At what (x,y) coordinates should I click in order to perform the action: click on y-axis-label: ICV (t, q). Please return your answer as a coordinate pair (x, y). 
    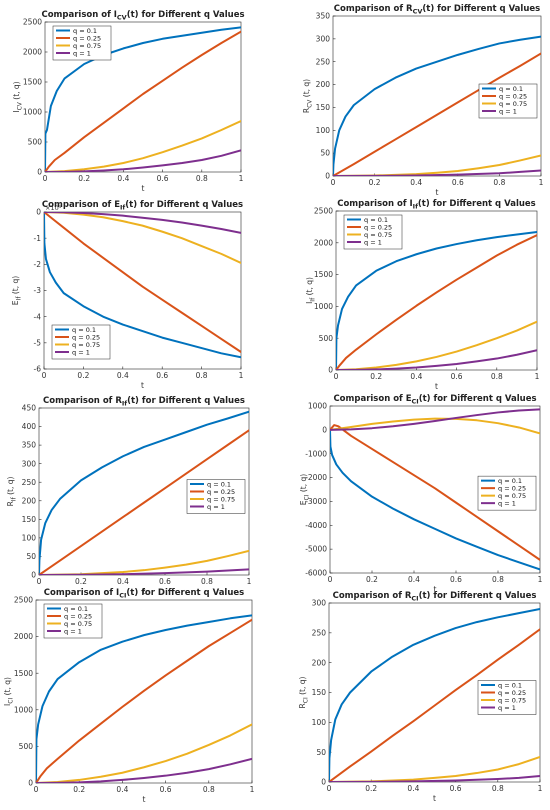
    Looking at the image, I should click on (18, 96).